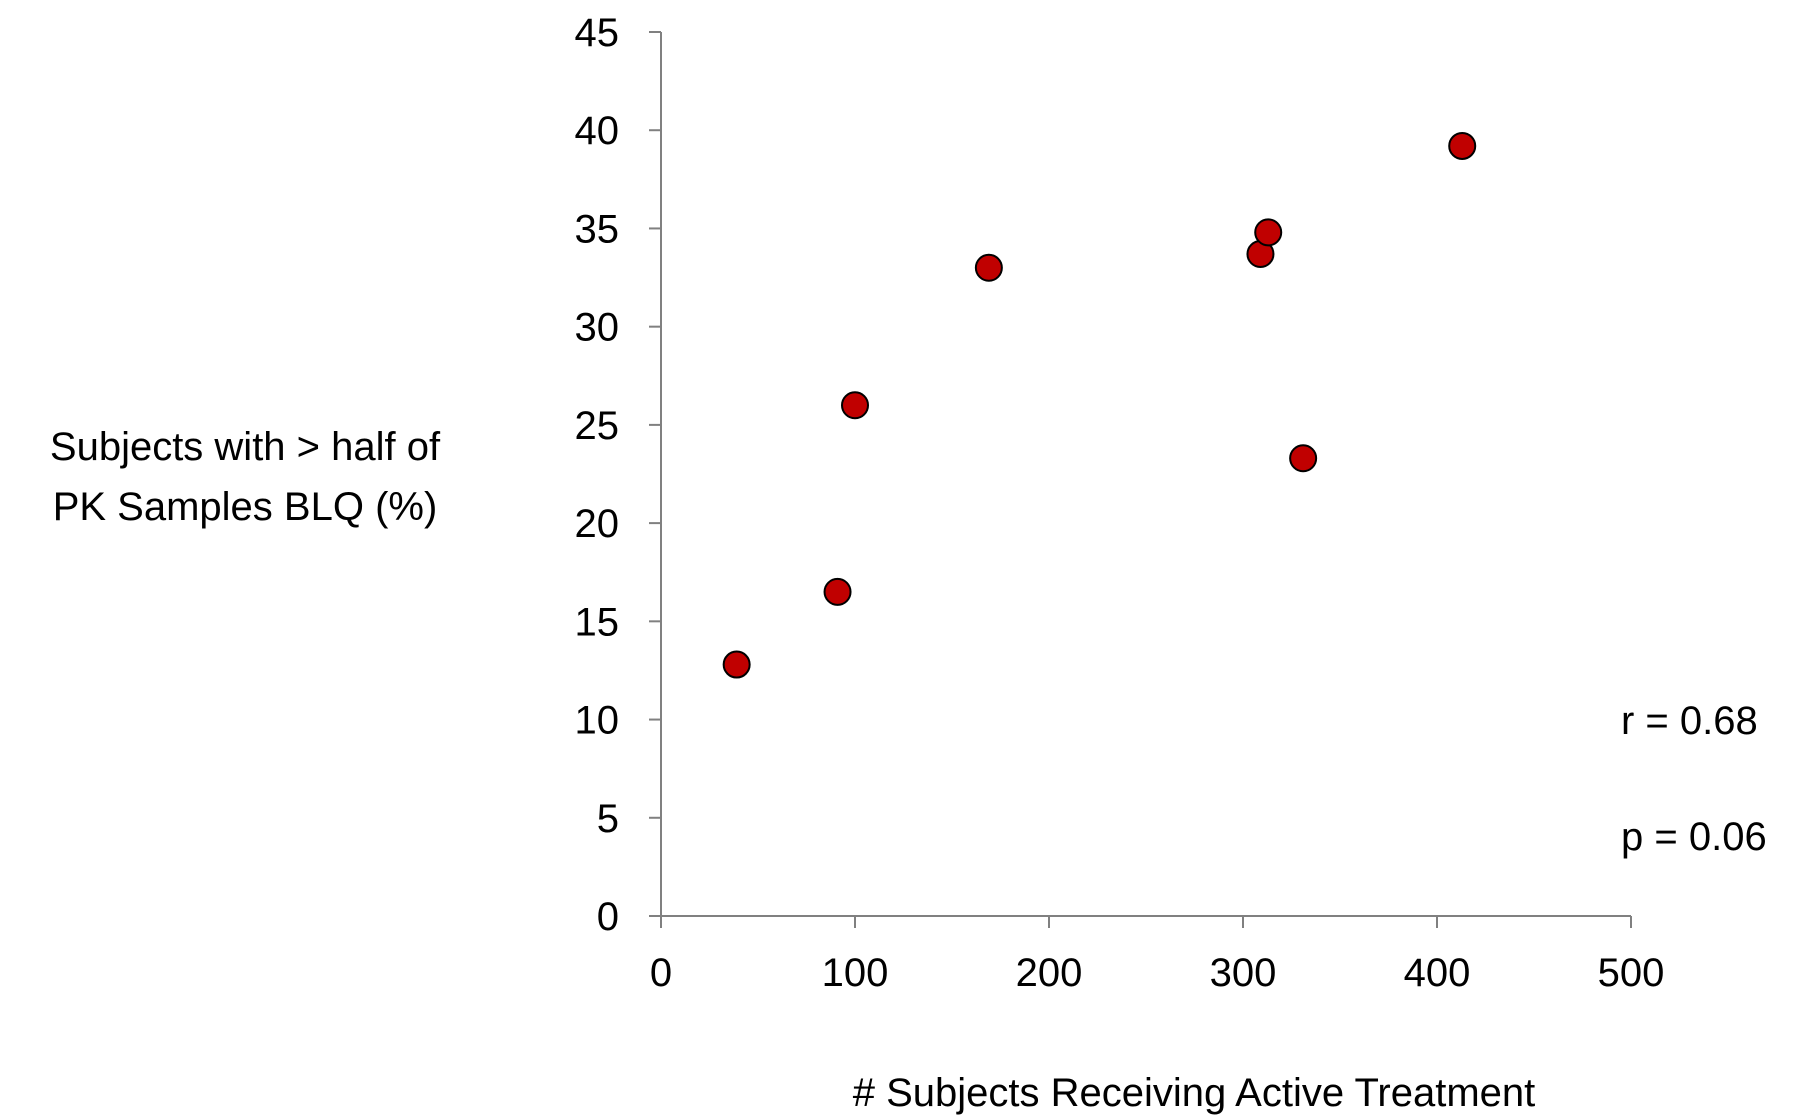 The height and width of the screenshot is (1118, 1799). I want to click on x-axis: 0 100 200 300 400 500, so click(1157, 955).